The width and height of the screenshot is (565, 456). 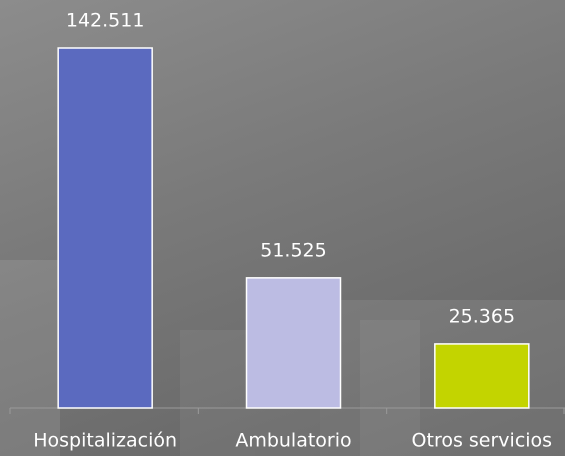 What do you see at coordinates (293, 441) in the screenshot?
I see `x-tick-label: Ambulatorio` at bounding box center [293, 441].